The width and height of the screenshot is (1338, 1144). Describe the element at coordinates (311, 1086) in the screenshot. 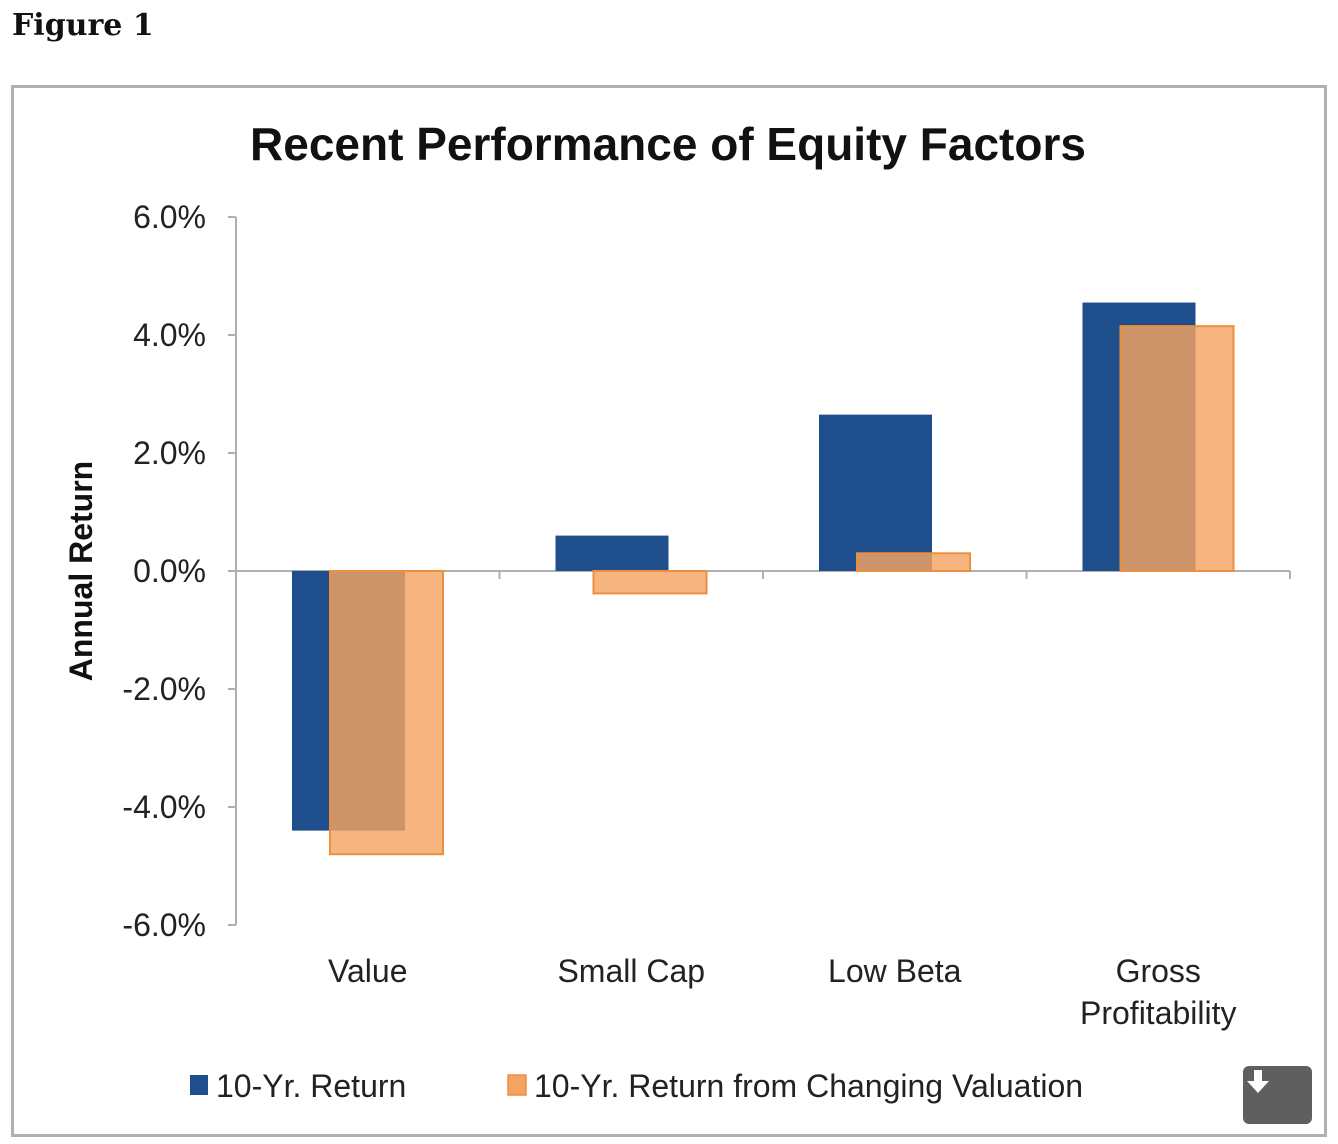

I see `legend-label-1: 10-Yr. Return` at that location.